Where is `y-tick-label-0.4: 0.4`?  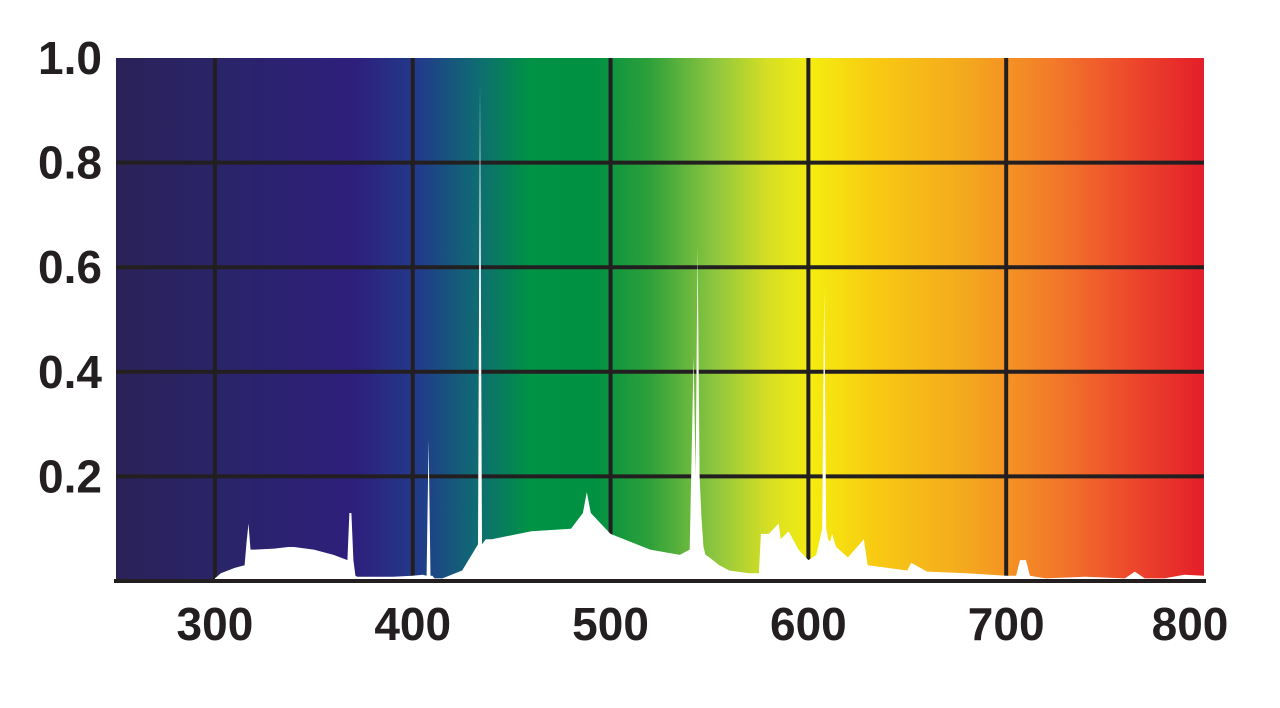
y-tick-label-0.4: 0.4 is located at coordinates (70, 372).